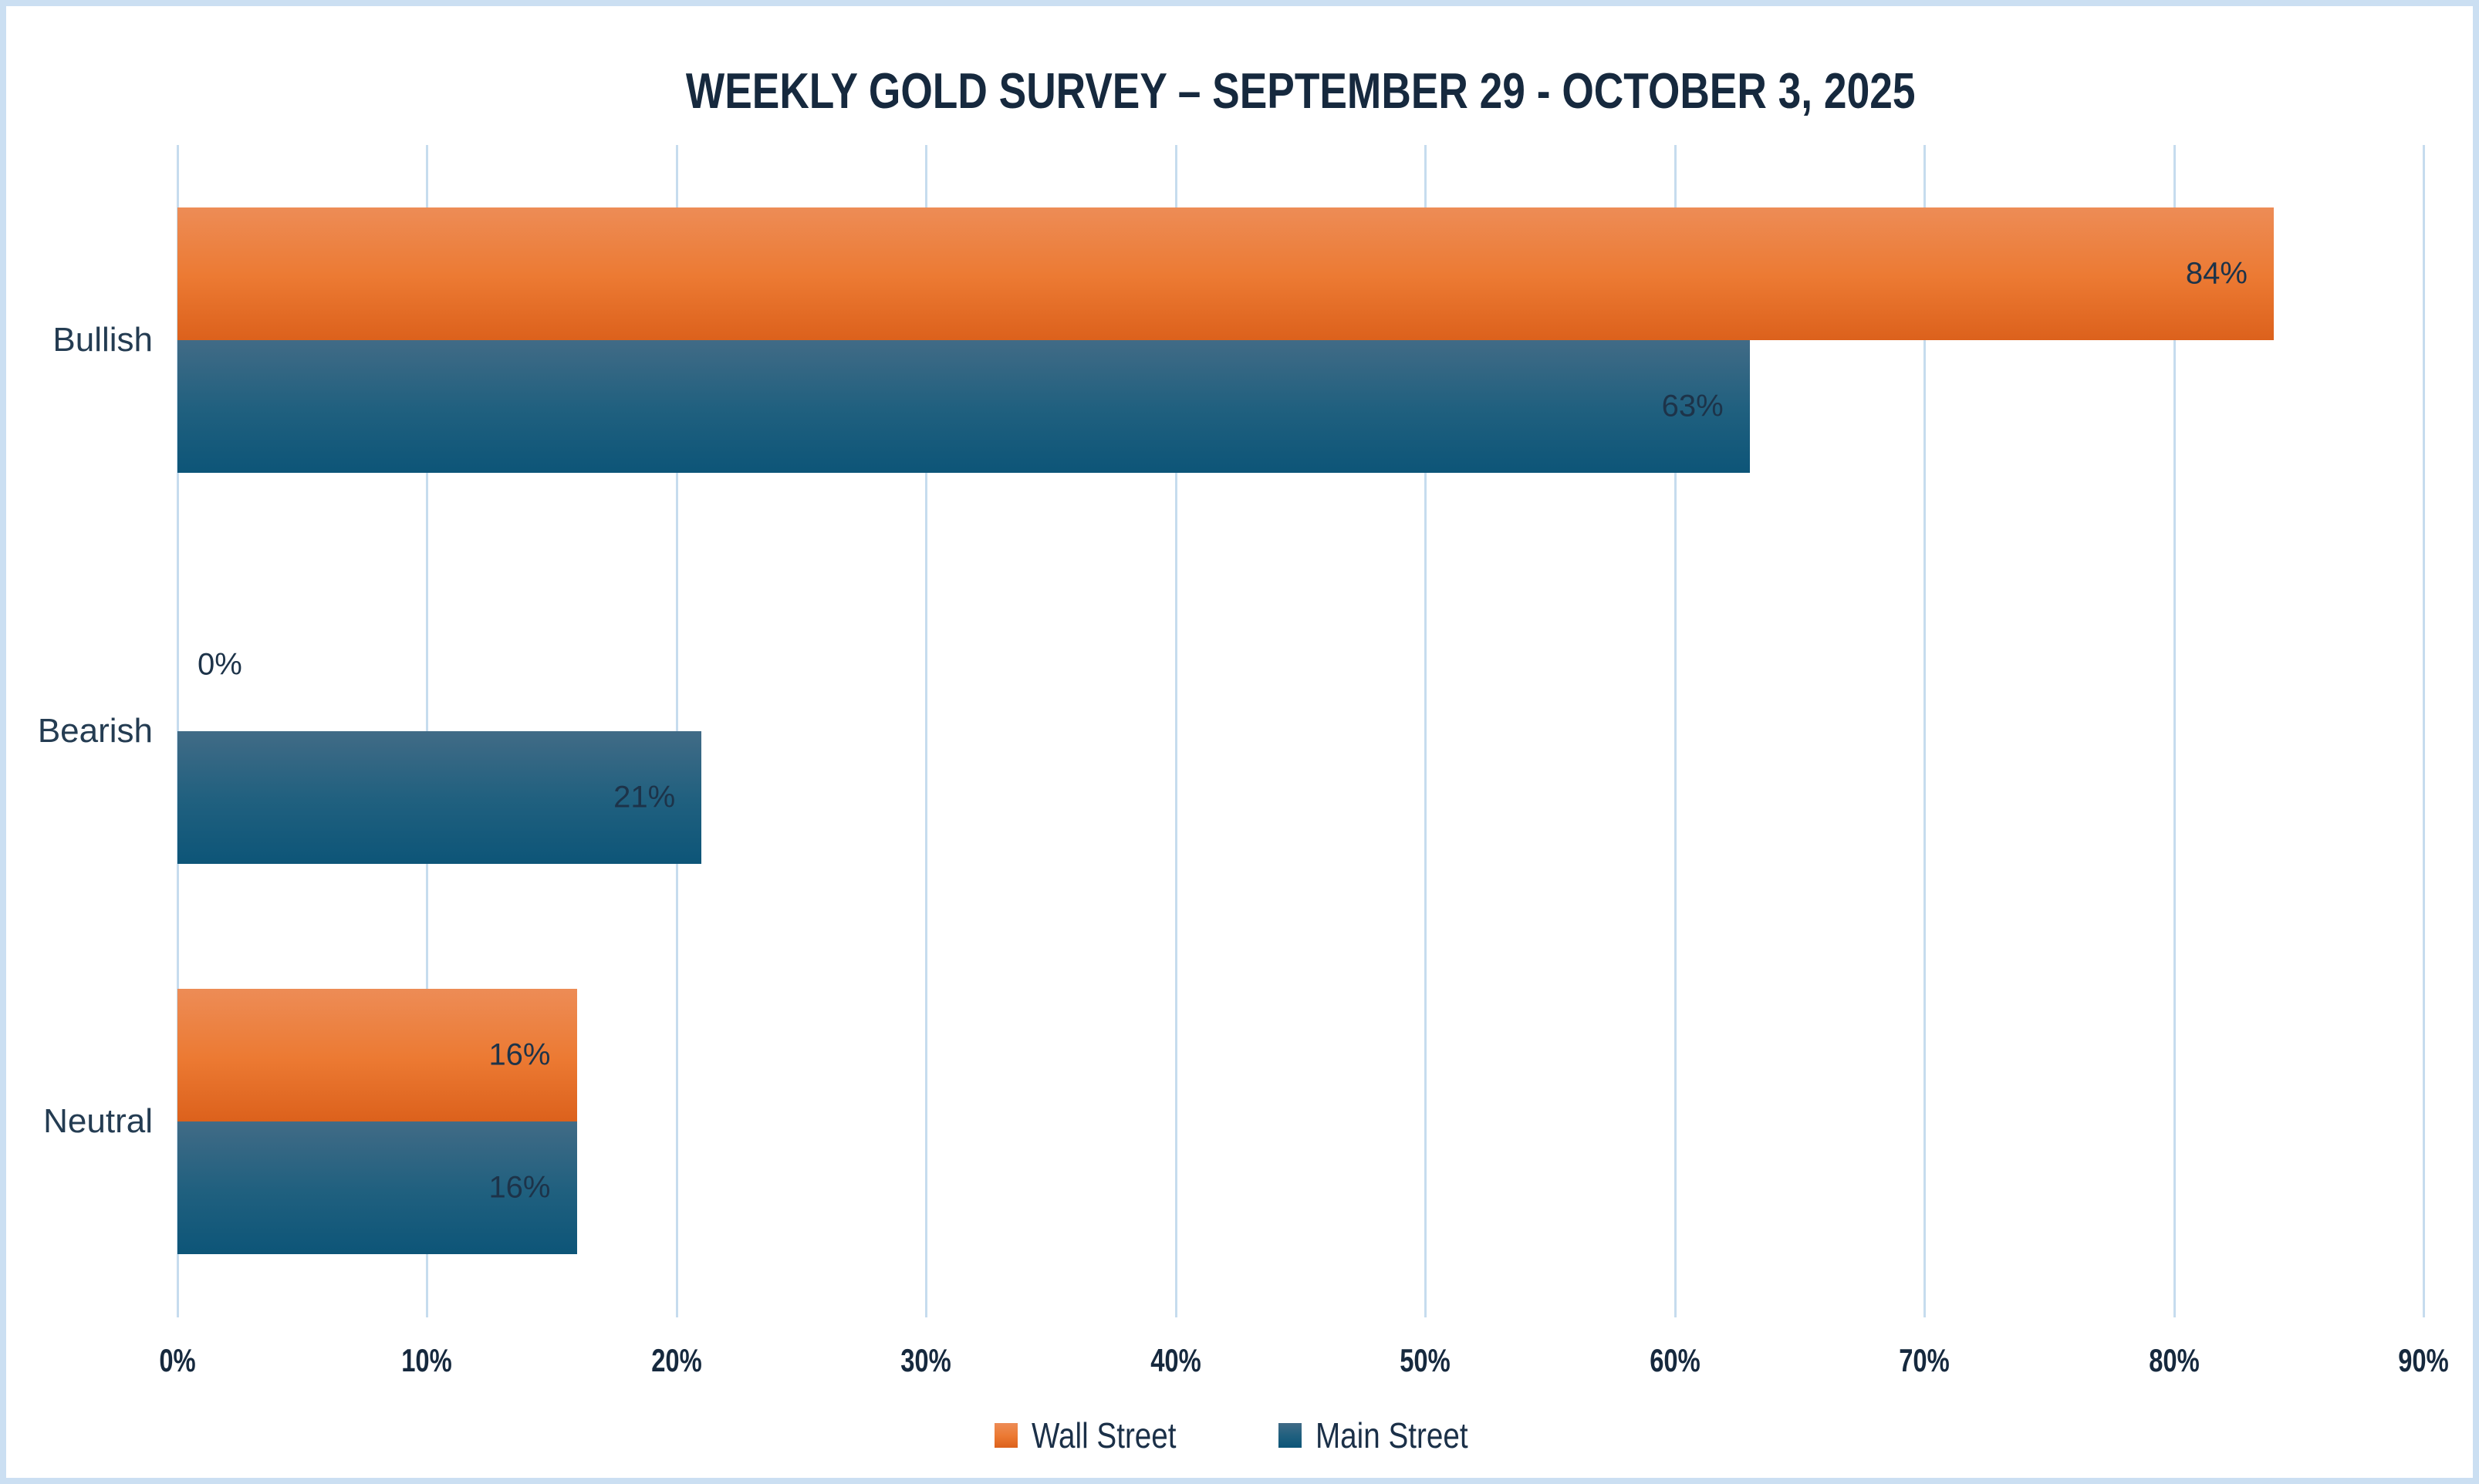 This screenshot has height=1484, width=2479. I want to click on x-tick-label-0: 0%, so click(177, 1360).